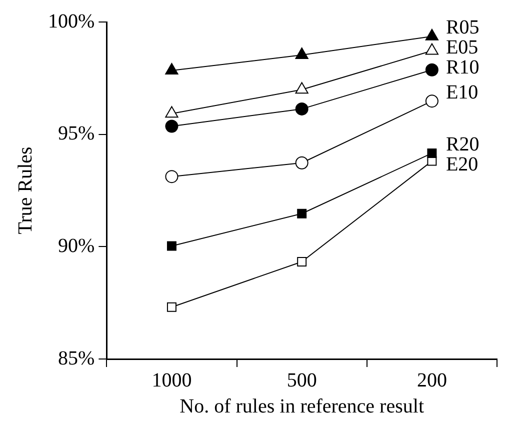 The height and width of the screenshot is (423, 523). Describe the element at coordinates (71, 21) in the screenshot. I see `y-tick-label: 100%` at that location.